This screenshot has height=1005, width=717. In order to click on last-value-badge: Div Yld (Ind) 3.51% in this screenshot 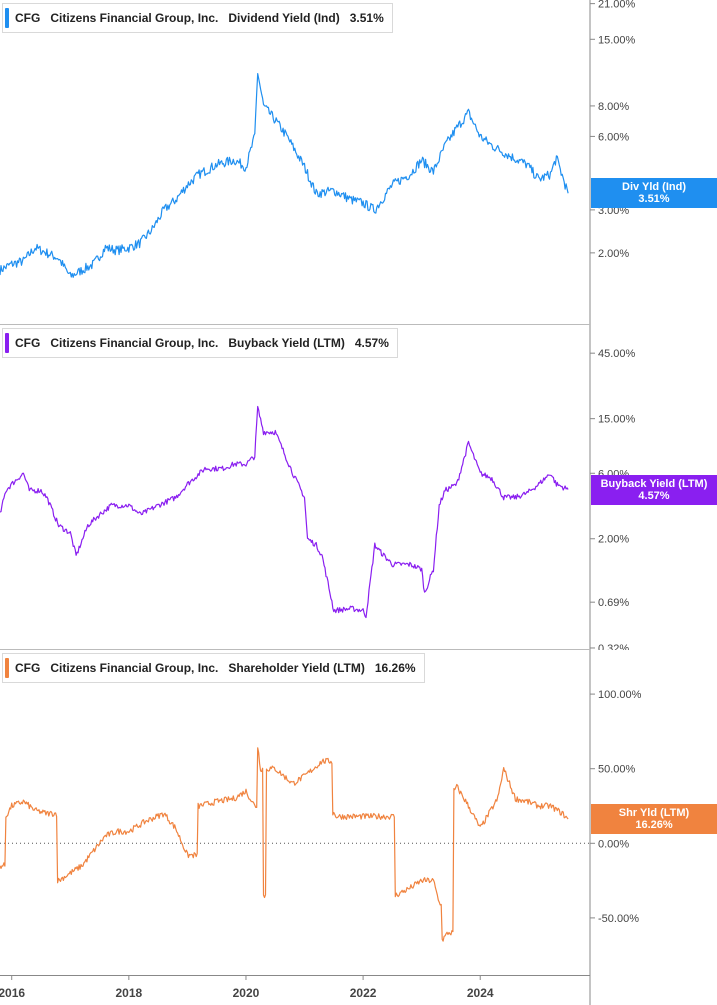, I will do `click(654, 193)`.